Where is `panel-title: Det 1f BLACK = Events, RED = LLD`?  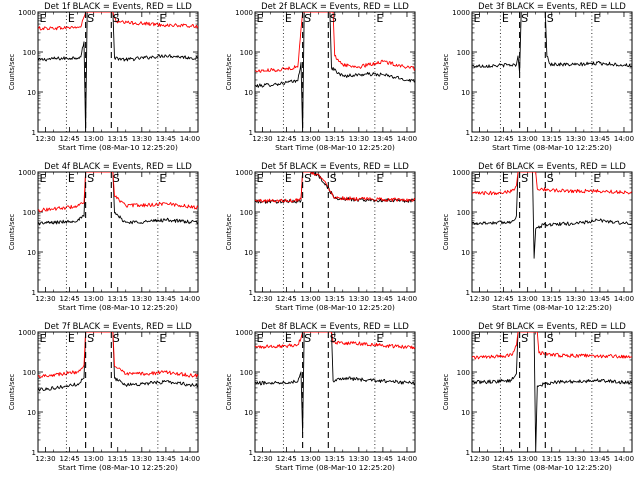 panel-title: Det 1f BLACK = Events, RED = LLD is located at coordinates (118, 6).